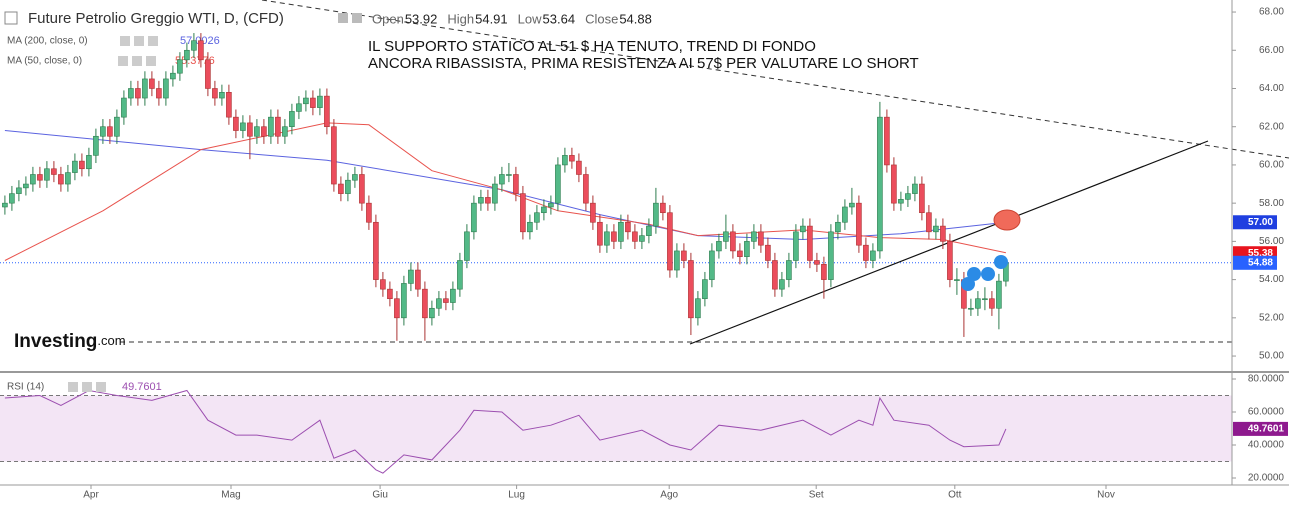 The width and height of the screenshot is (1289, 506). What do you see at coordinates (1106, 495) in the screenshot?
I see `x-tick-label: Nov` at bounding box center [1106, 495].